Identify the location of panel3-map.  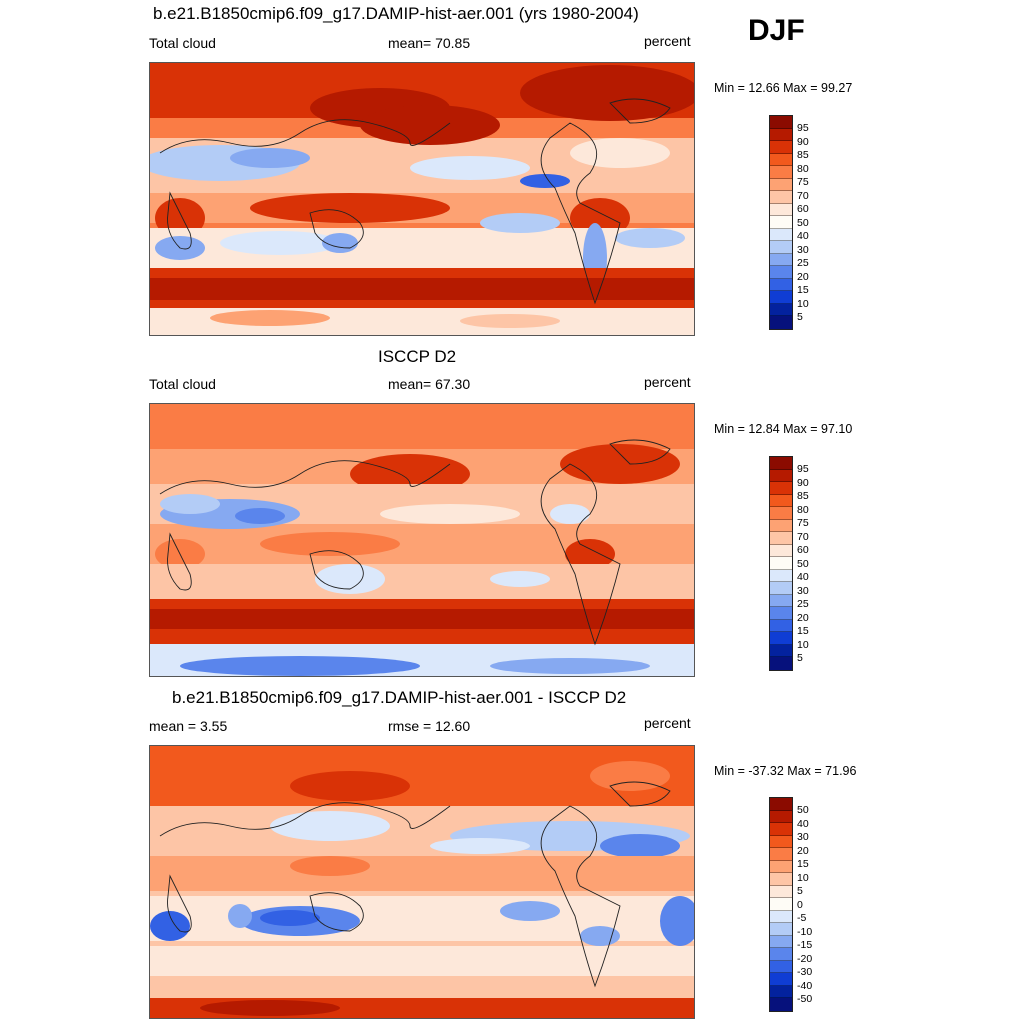
(422, 882).